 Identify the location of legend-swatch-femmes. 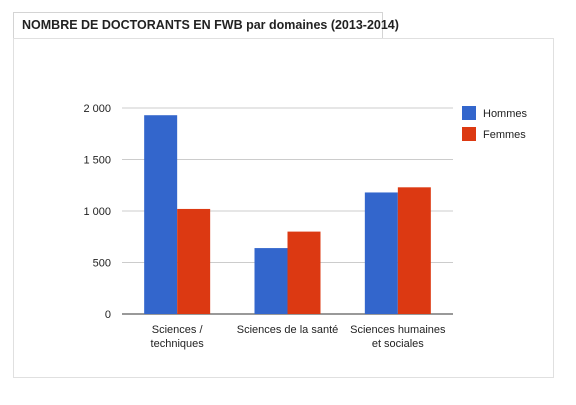
(469, 134).